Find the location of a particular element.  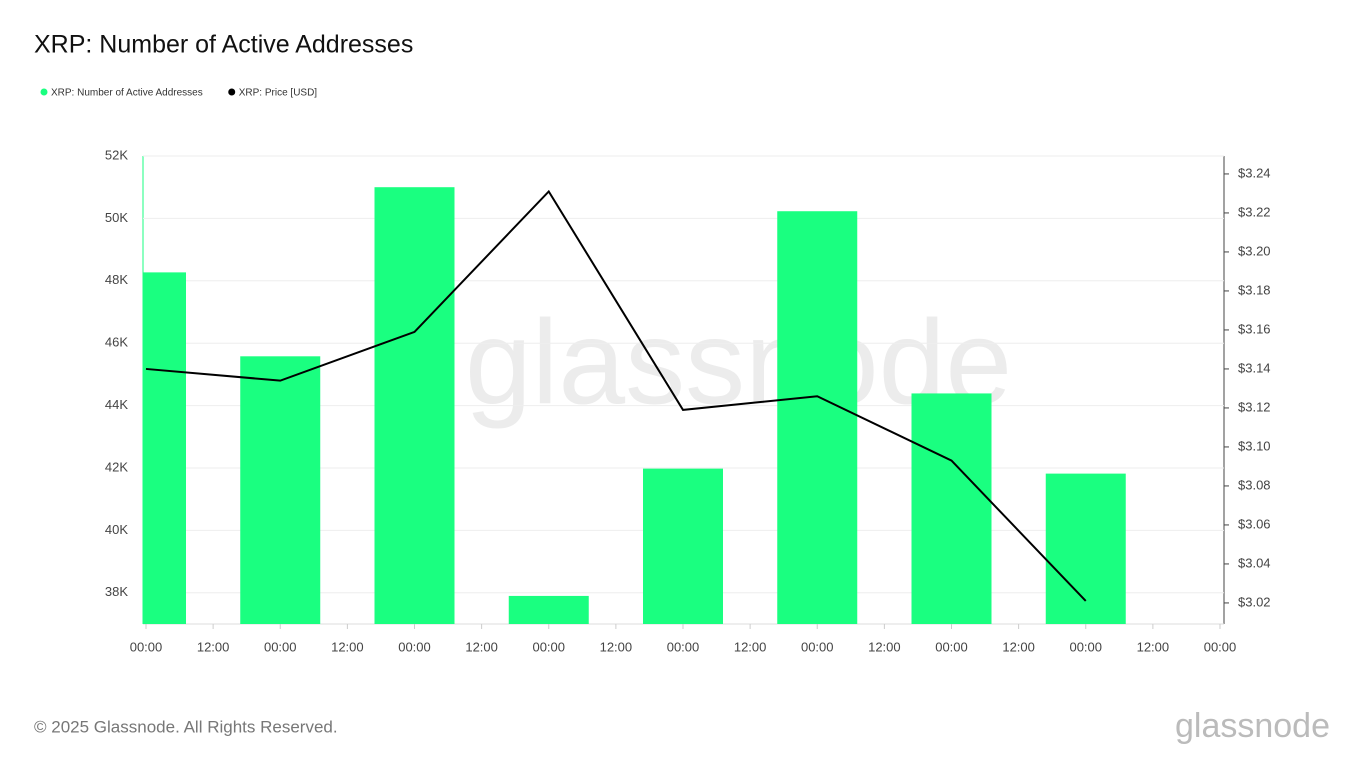

y-tick-label: 42K is located at coordinates (116, 466).